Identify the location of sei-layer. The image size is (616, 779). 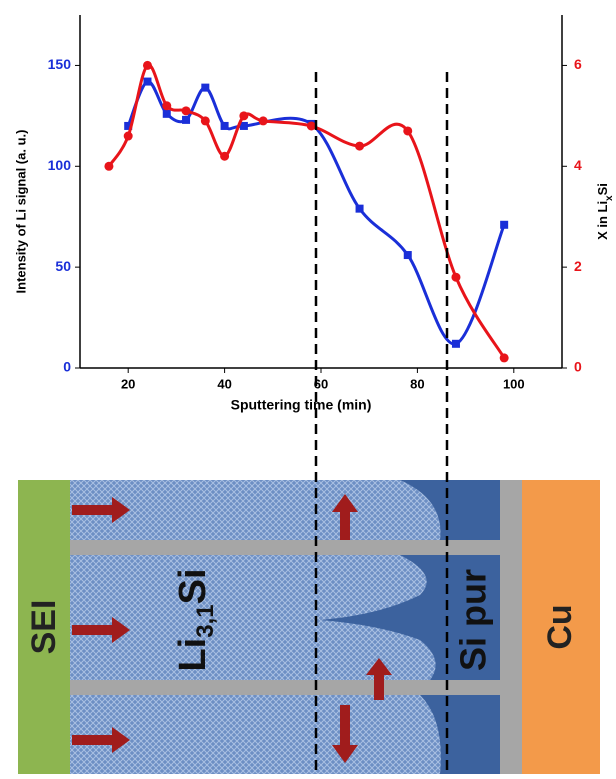
(44, 627).